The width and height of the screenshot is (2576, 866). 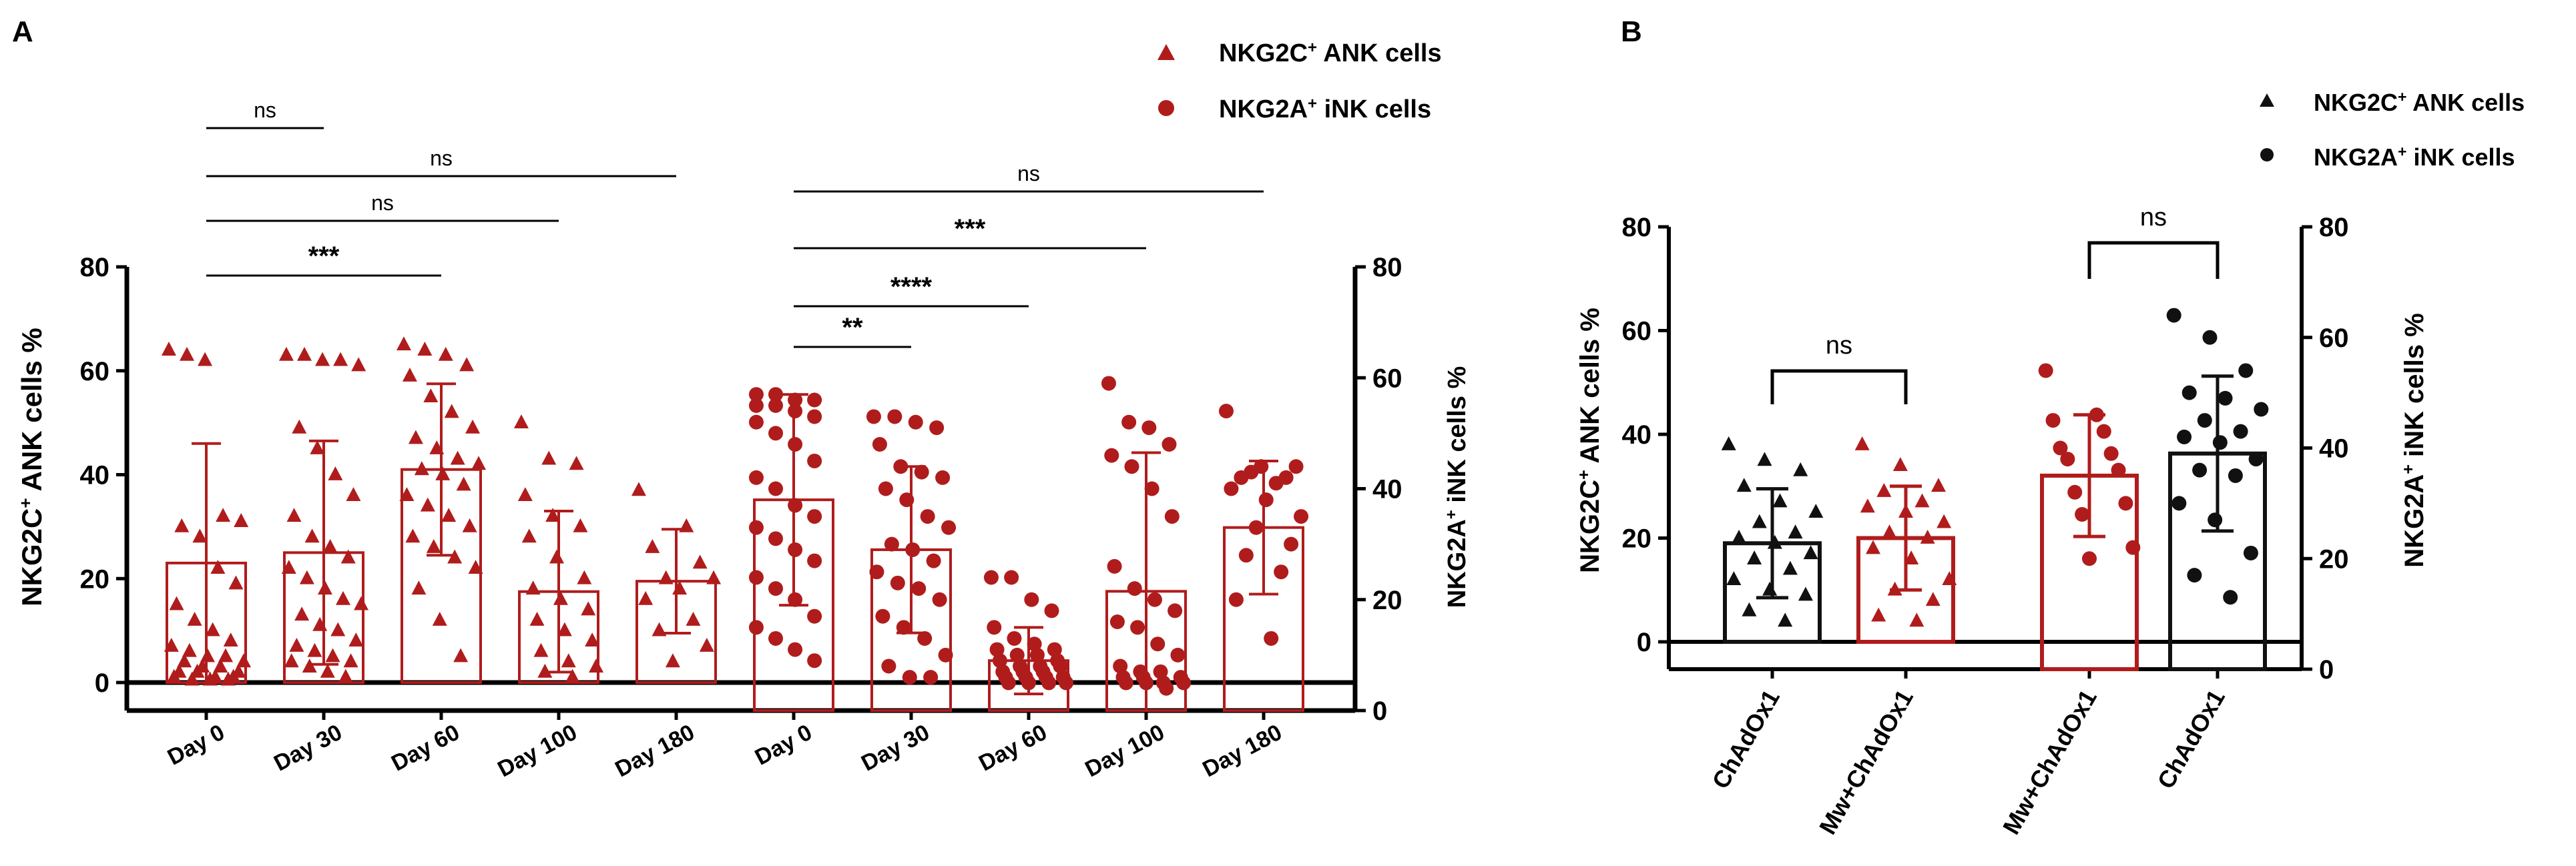 What do you see at coordinates (2334, 228) in the screenshot?
I see `panel-b-right-tick-label: 80` at bounding box center [2334, 228].